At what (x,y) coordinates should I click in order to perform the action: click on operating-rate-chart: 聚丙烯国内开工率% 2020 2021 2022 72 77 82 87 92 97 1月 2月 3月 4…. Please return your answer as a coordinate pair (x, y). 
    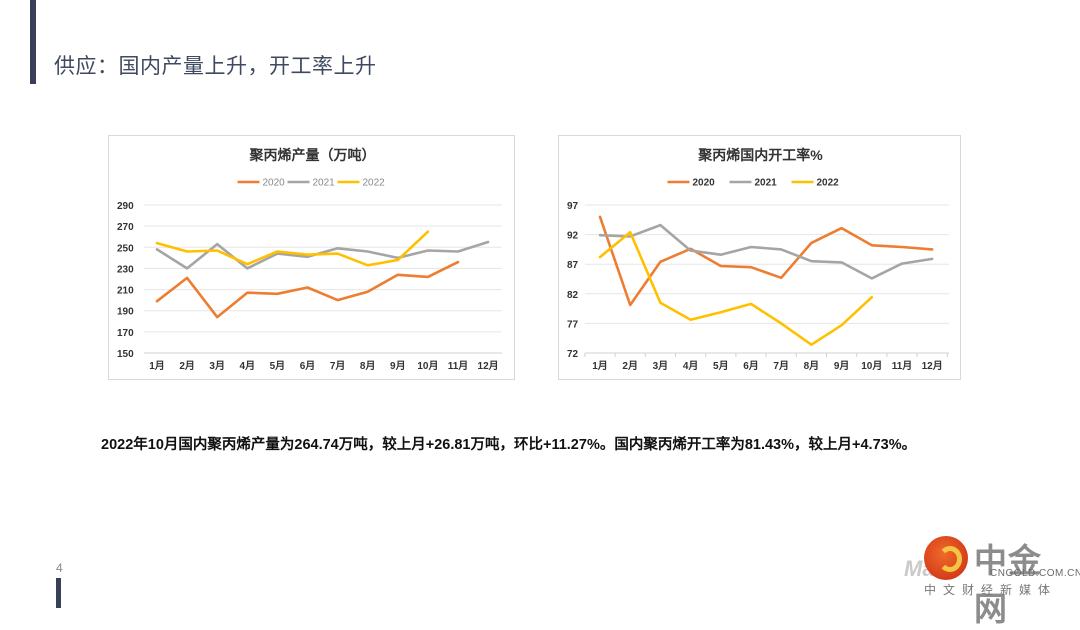
    Looking at the image, I should click on (759, 257).